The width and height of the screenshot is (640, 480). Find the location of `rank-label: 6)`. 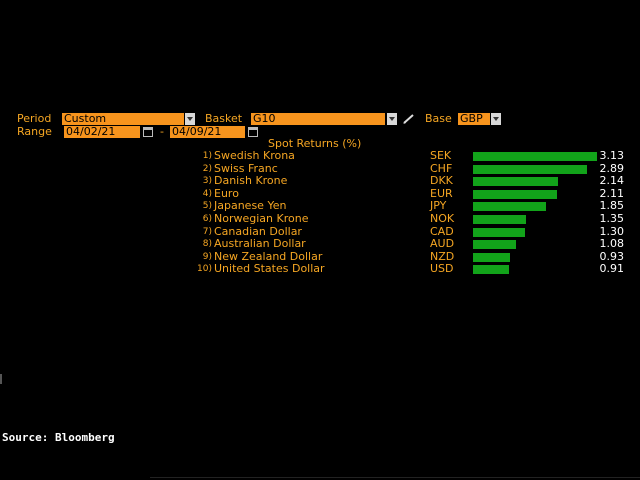

rank-label: 6) is located at coordinates (207, 219).